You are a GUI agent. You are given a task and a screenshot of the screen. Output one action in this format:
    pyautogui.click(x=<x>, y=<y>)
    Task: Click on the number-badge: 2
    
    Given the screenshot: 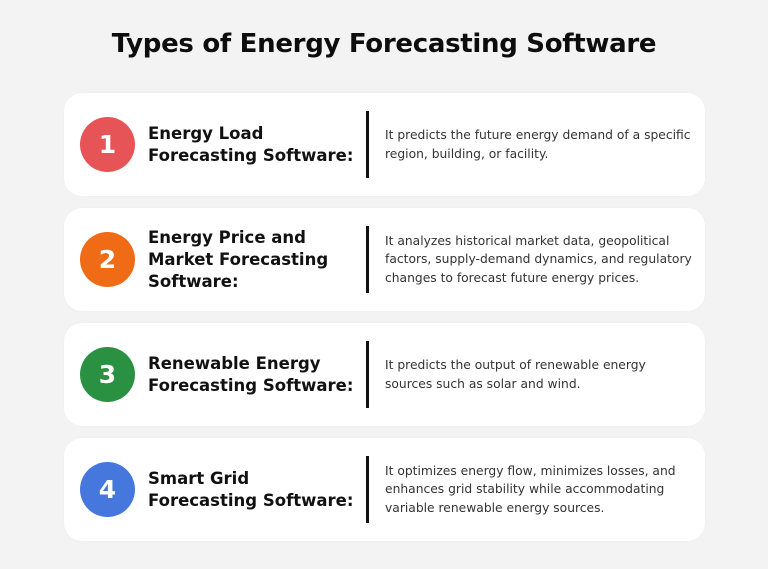 What is the action you would take?
    pyautogui.click(x=107, y=259)
    